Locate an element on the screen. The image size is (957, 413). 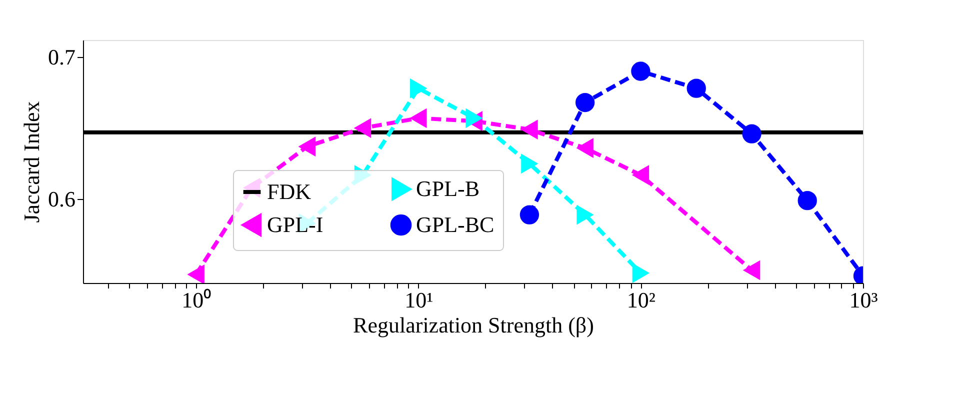
x-tick-label: 10³ is located at coordinates (863, 300).